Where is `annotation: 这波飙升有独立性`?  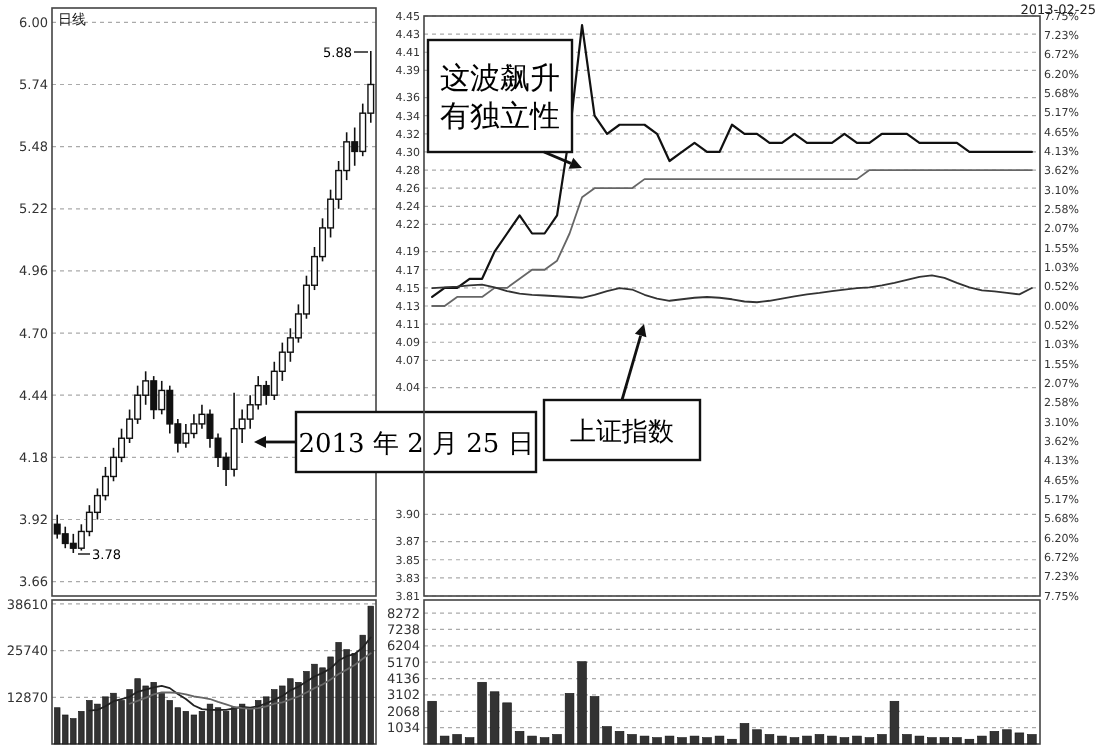
annotation: 这波飙升有独立性 is located at coordinates (500, 97).